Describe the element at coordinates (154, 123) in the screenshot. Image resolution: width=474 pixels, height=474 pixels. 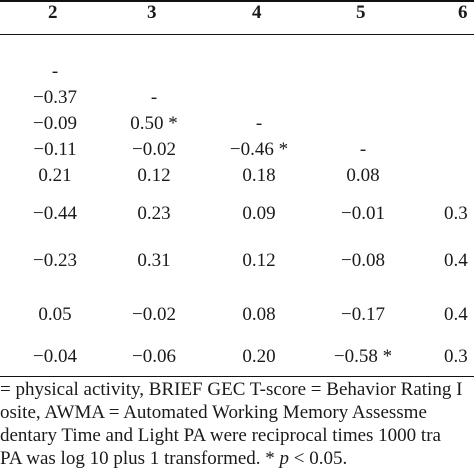
I see `table-cell: 0.50 *` at that location.